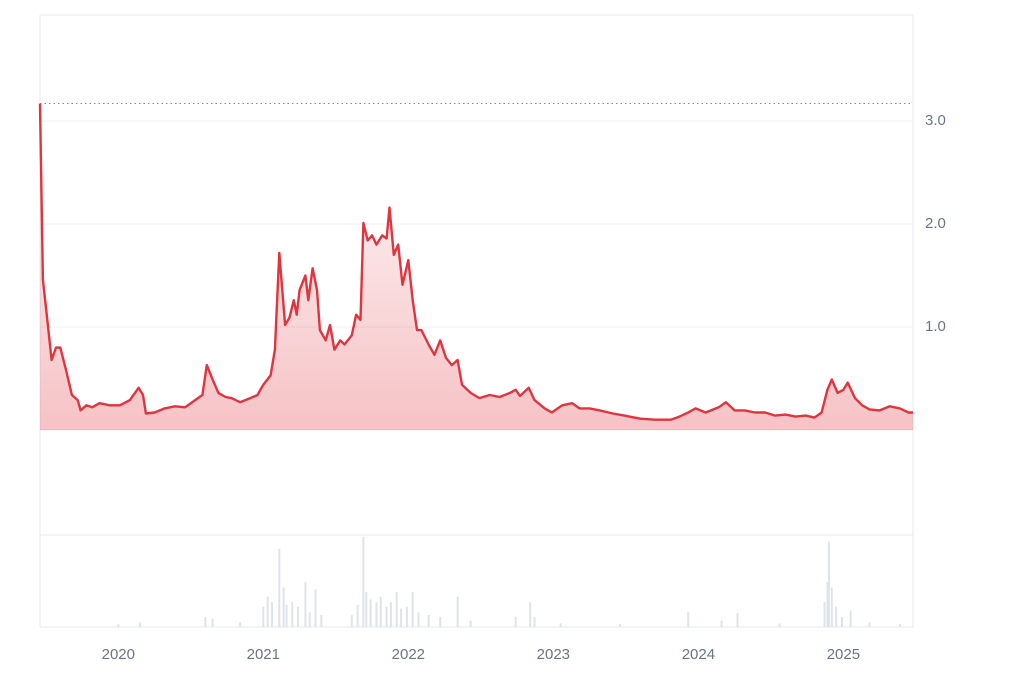 The width and height of the screenshot is (1024, 683). What do you see at coordinates (935, 326) in the screenshot?
I see `y-tick-label: 1.0` at bounding box center [935, 326].